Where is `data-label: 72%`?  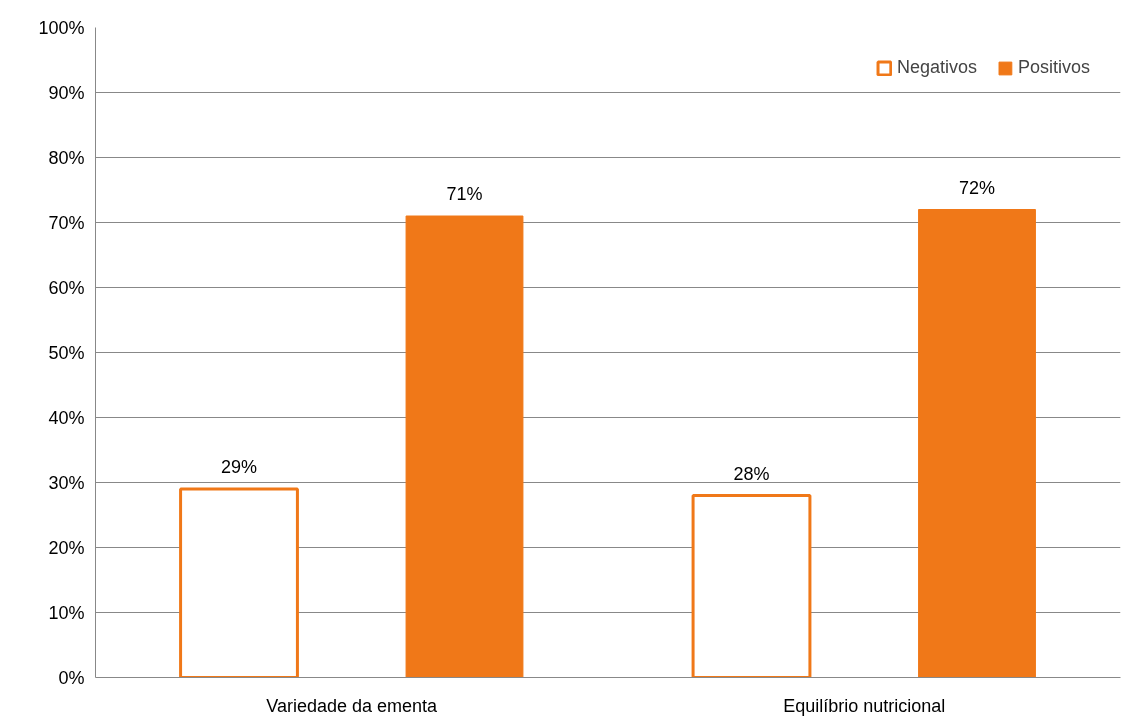 data-label: 72% is located at coordinates (977, 187).